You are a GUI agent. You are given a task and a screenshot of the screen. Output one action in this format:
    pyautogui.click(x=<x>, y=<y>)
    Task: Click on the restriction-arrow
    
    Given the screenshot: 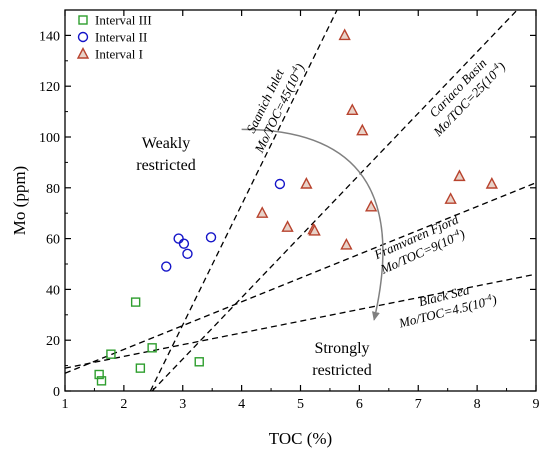 What is the action you would take?
    pyautogui.click(x=312, y=224)
    